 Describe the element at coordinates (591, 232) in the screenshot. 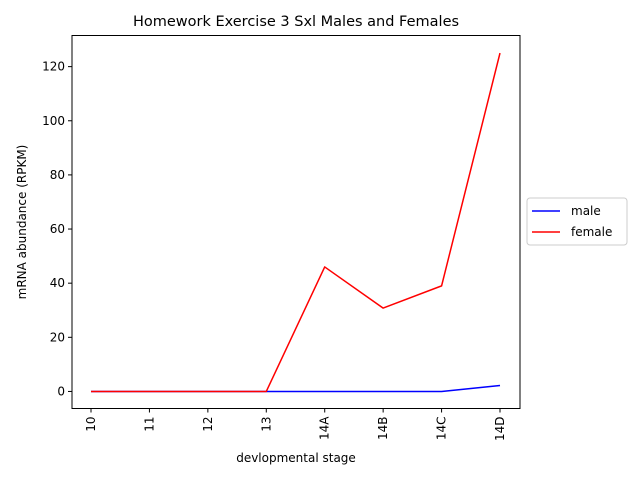

I see `legend-label-female: female` at that location.